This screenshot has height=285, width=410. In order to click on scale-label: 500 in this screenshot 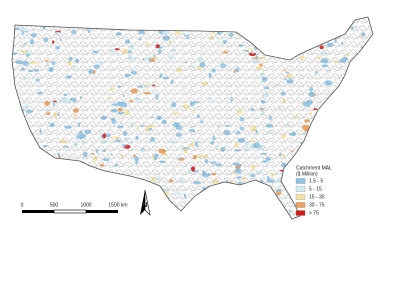, I will do `click(54, 205)`.